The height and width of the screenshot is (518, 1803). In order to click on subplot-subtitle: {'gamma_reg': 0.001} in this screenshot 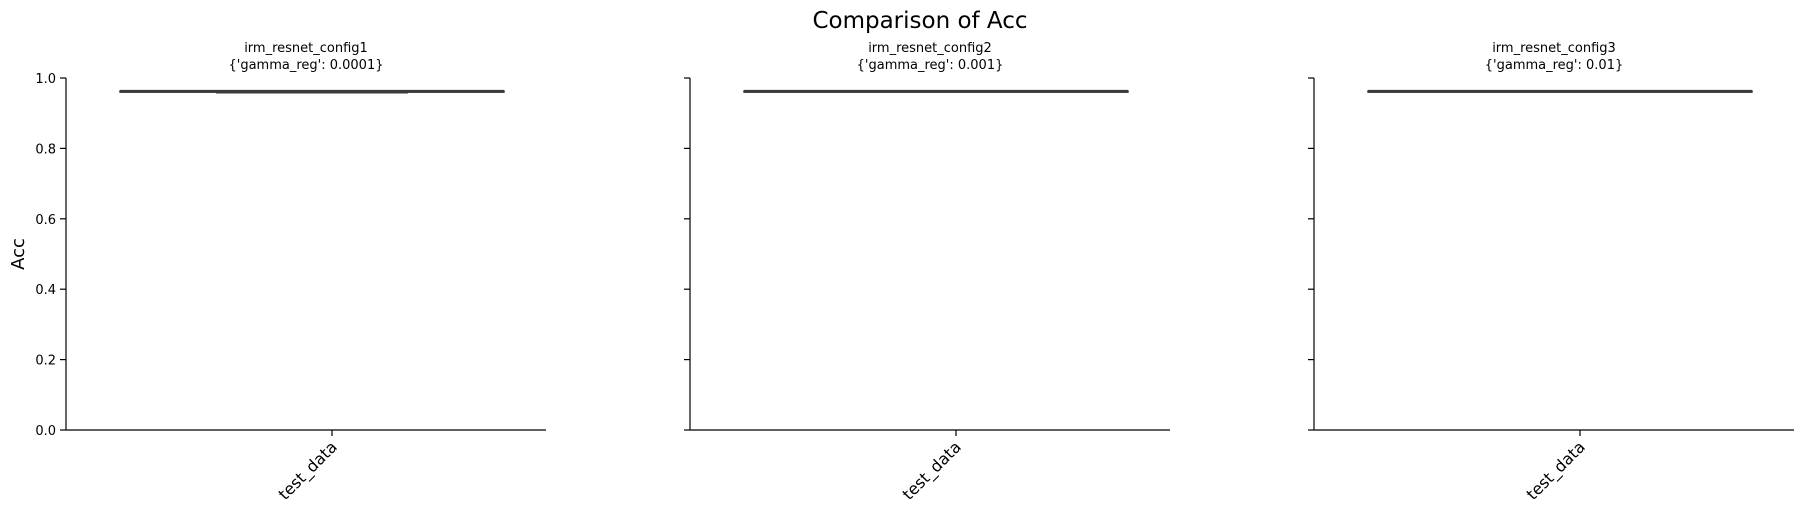, I will do `click(930, 65)`.